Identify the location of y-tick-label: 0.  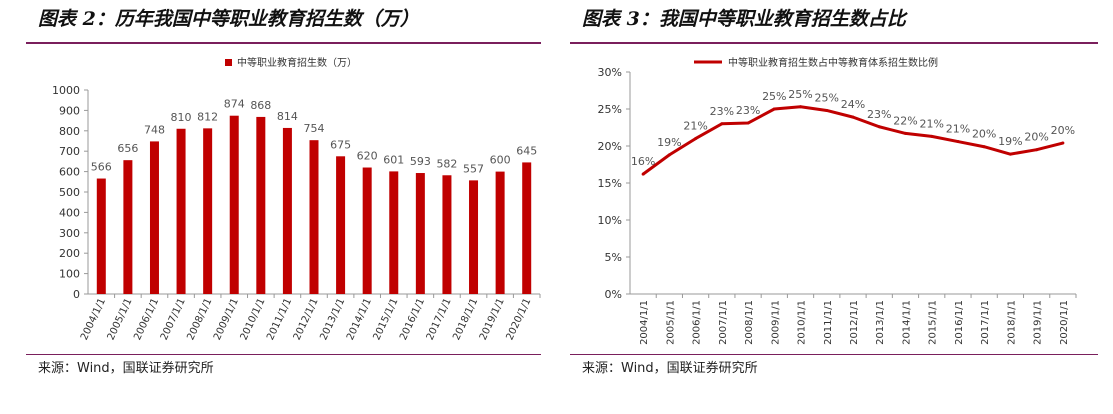
(76, 294).